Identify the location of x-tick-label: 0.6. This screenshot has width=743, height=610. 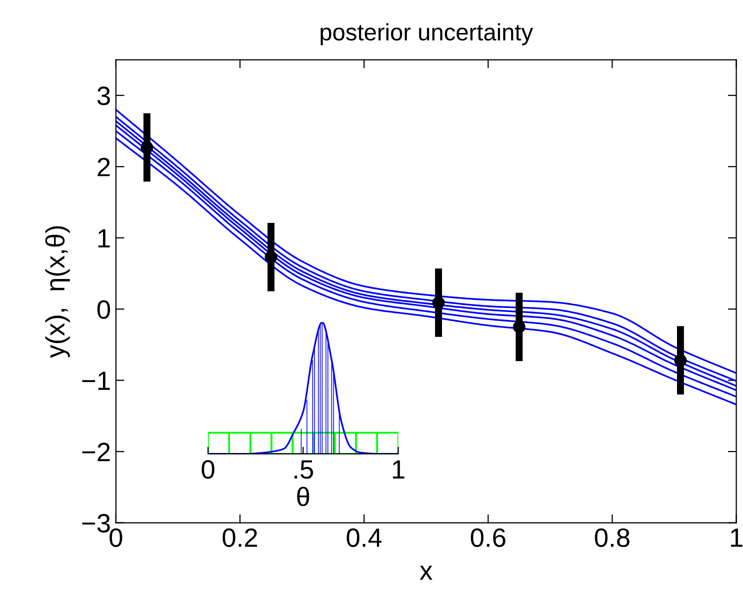
(488, 538).